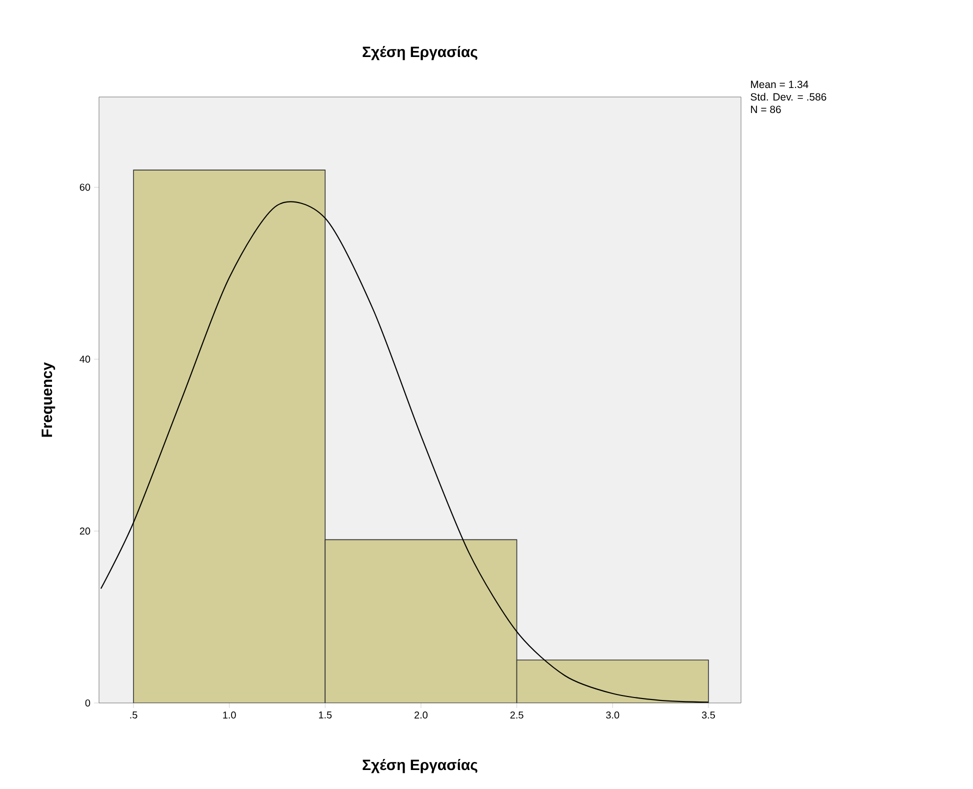  Describe the element at coordinates (788, 96) in the screenshot. I see `text: Std. Dev. = .586` at that location.